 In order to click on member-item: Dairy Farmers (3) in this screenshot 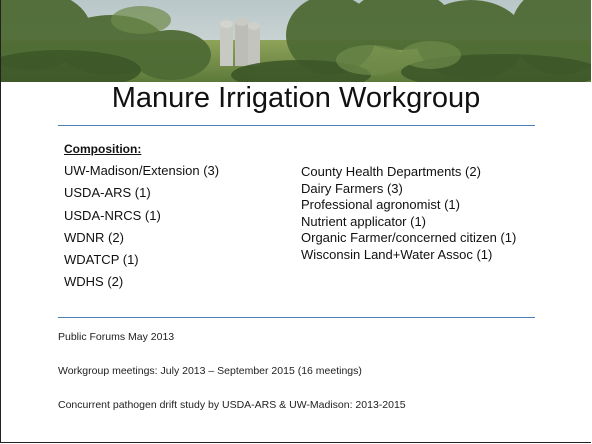, I will do `click(352, 188)`.